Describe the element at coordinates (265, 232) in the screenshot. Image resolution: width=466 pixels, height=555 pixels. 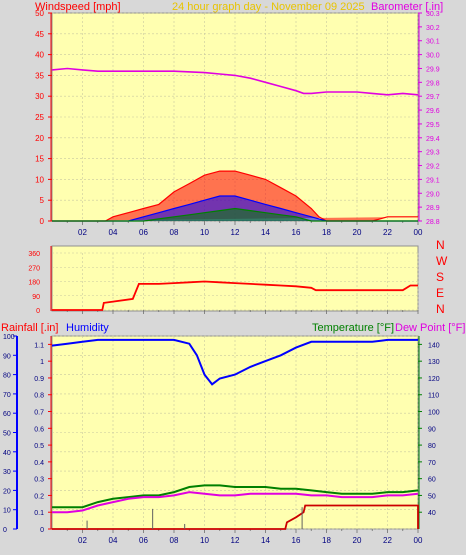
I see `wind-x-tick-label: 14` at that location.